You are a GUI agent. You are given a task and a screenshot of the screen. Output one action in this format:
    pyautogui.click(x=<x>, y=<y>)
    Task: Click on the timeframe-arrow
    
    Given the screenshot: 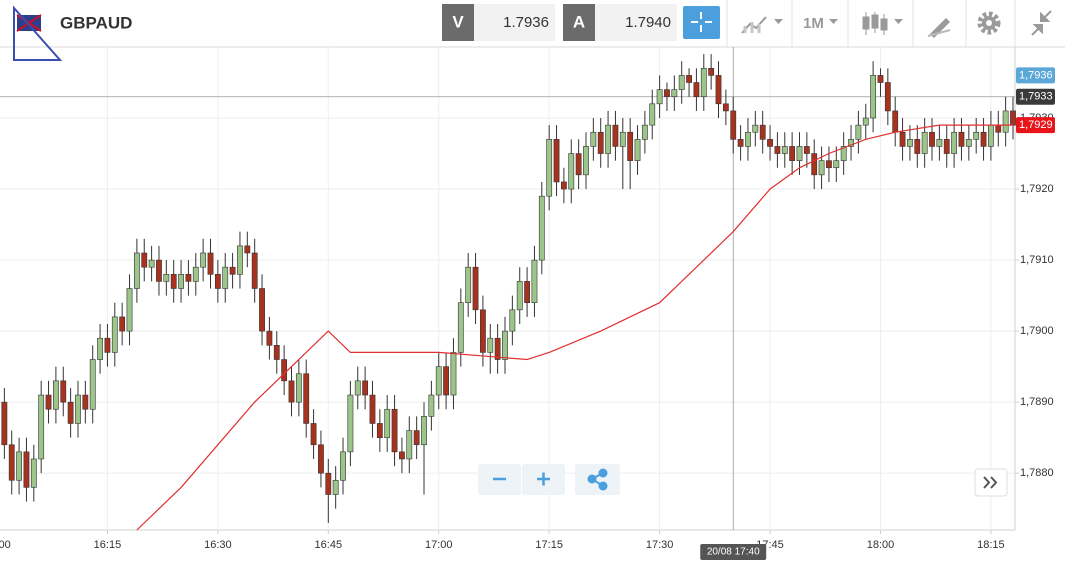 What is the action you would take?
    pyautogui.click(x=833, y=21)
    